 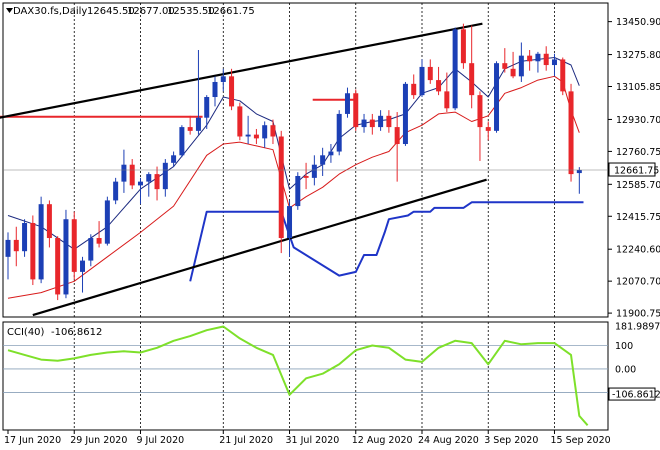 I want to click on cci-tick-label: 100, so click(x=624, y=346).